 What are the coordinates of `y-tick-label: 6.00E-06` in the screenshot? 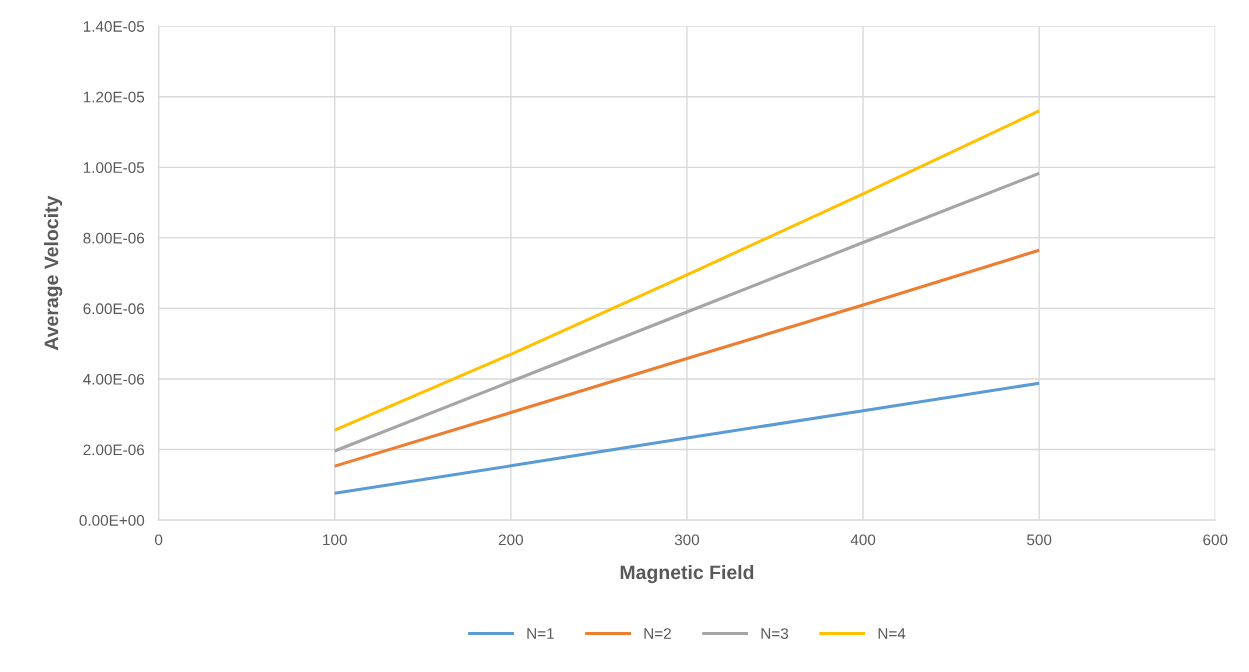 It's located at (114, 309).